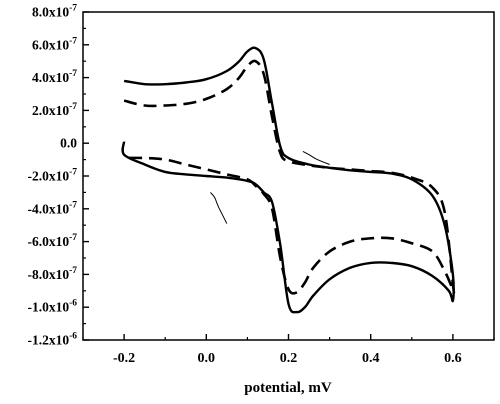  Describe the element at coordinates (270, 187) in the screenshot. I see `annotation-group` at that location.